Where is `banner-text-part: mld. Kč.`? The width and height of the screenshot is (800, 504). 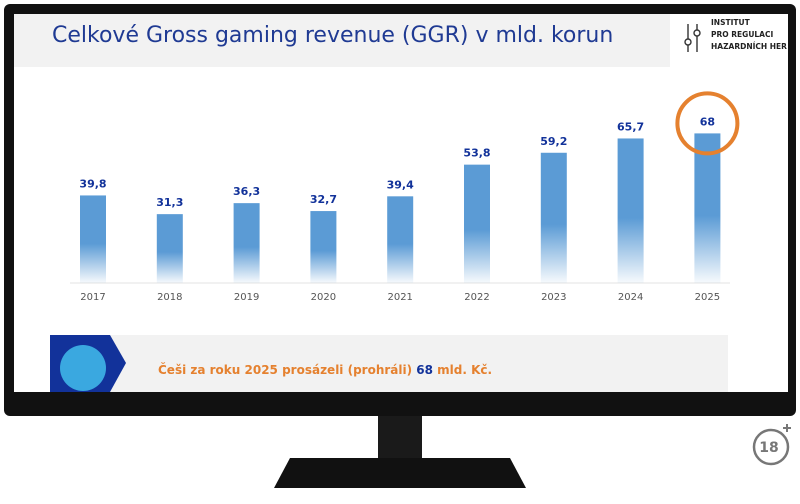 banner-text-part: mld. Kč. is located at coordinates (462, 370).